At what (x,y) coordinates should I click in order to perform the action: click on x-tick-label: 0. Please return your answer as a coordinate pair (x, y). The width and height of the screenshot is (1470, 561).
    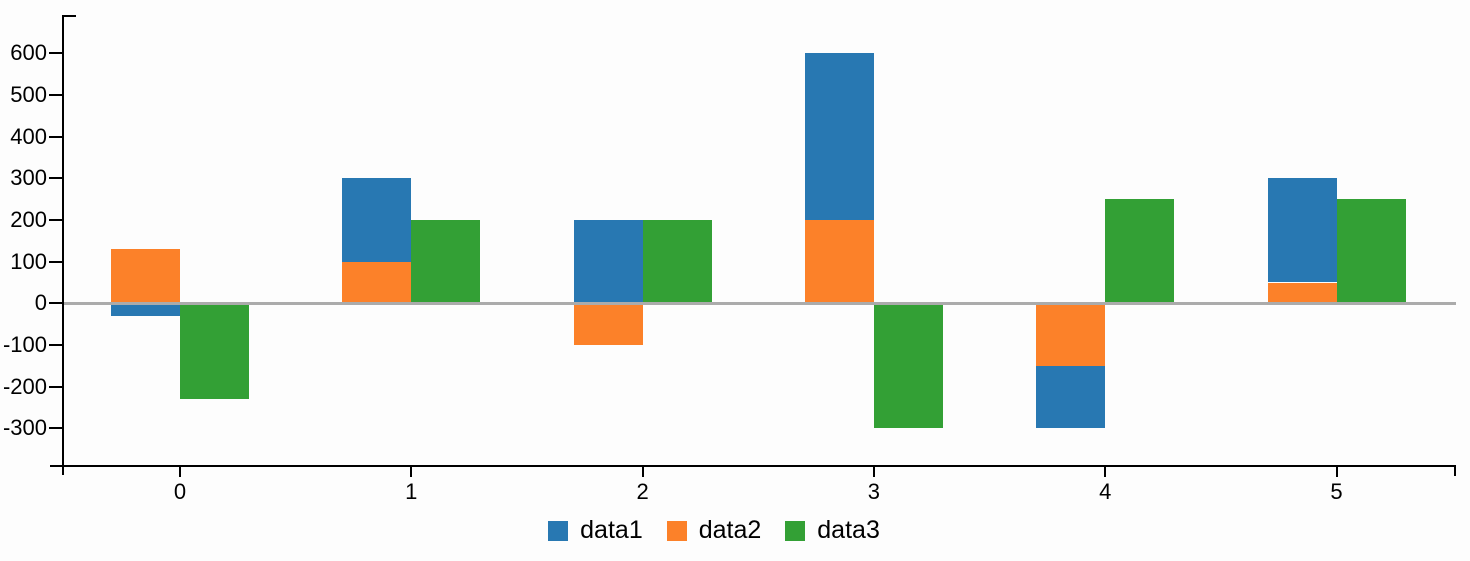
    Looking at the image, I should click on (180, 491).